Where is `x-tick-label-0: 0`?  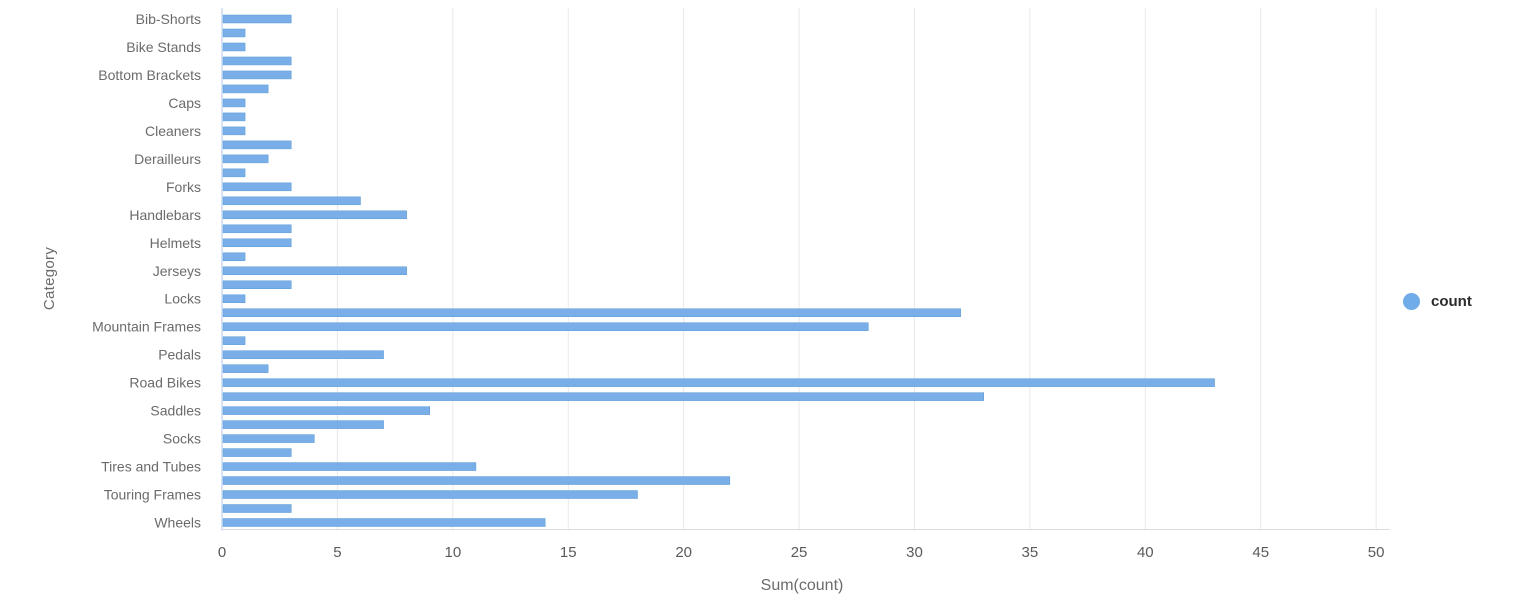
x-tick-label-0: 0 is located at coordinates (222, 552).